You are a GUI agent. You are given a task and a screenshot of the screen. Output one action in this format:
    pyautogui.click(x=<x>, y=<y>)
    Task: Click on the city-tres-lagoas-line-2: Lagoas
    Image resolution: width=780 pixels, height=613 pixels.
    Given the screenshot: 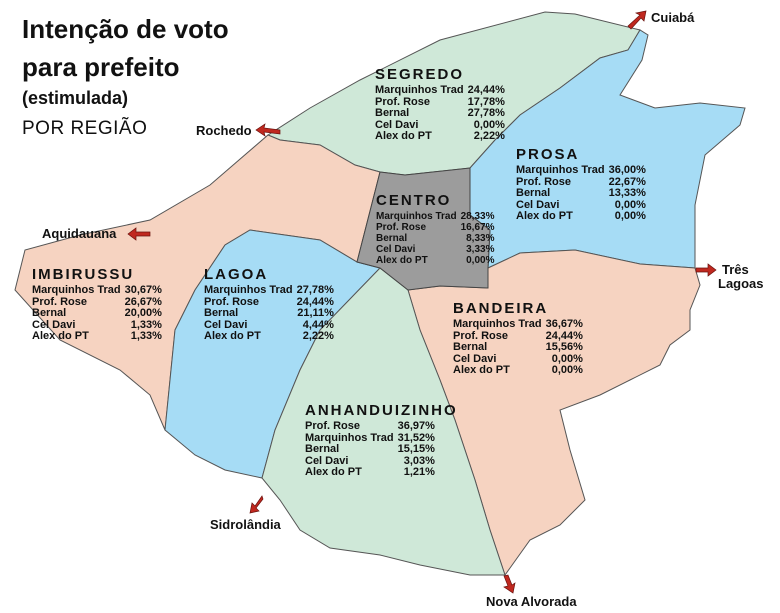 What is the action you would take?
    pyautogui.click(x=741, y=283)
    